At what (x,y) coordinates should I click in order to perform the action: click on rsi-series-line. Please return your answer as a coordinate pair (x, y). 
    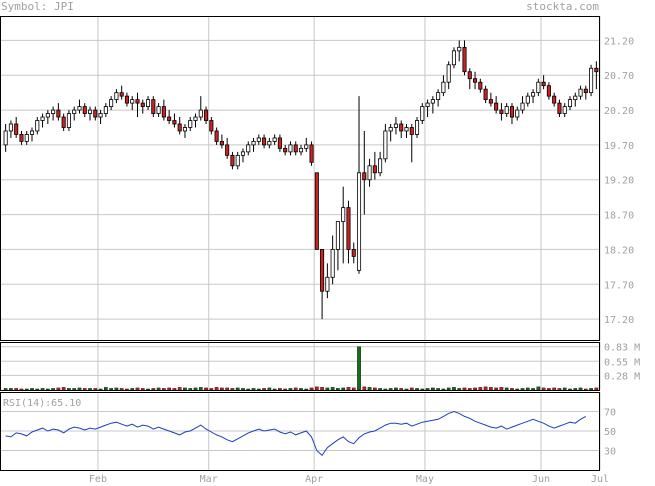
    Looking at the image, I should click on (296, 433).